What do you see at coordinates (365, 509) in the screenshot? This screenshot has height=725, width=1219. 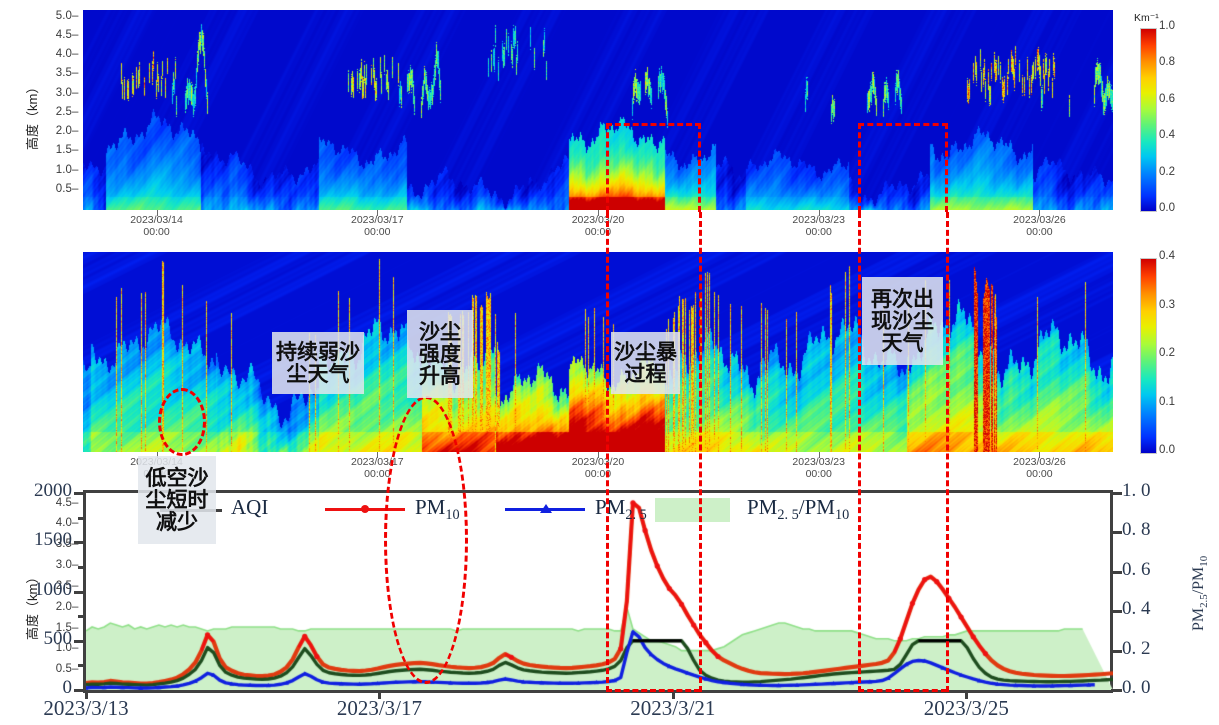 I see `legend-pm10-marker` at bounding box center [365, 509].